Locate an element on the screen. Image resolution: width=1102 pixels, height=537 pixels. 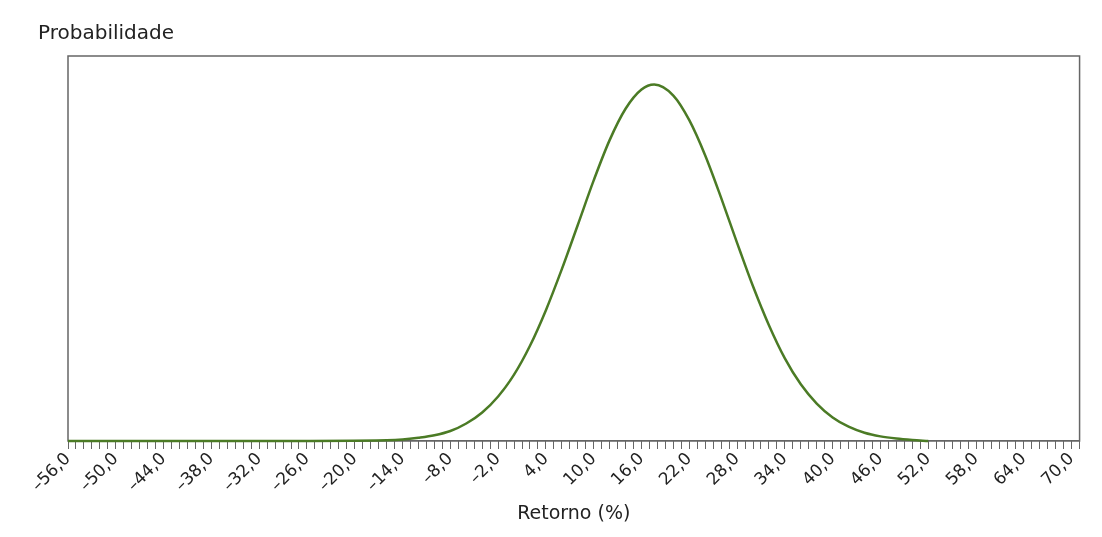
x-tick-label: –8,0 is located at coordinates (437, 468).